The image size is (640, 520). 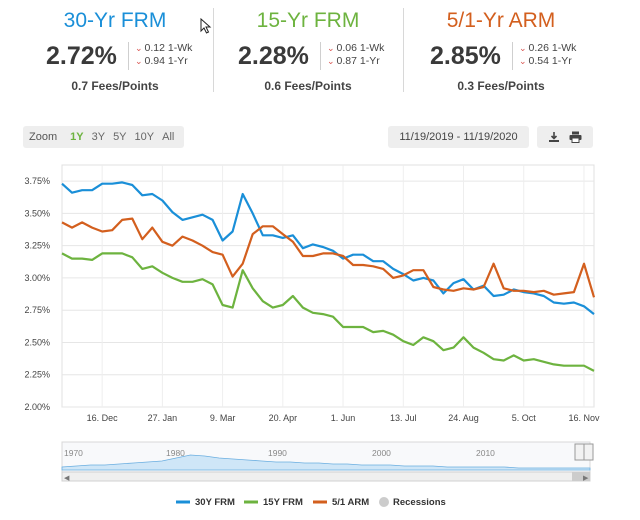 I want to click on zoom-10y-button: 10Y, so click(x=144, y=137).